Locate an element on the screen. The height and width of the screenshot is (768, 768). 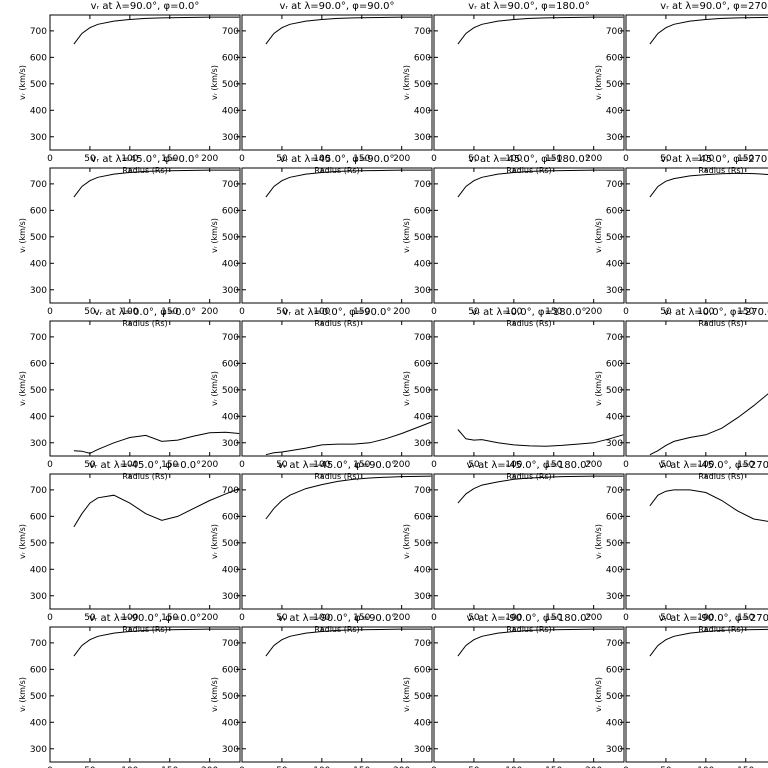
chart-title: vᵣ at λ=90.0°, φ=270.0° is located at coordinates (714, 6).